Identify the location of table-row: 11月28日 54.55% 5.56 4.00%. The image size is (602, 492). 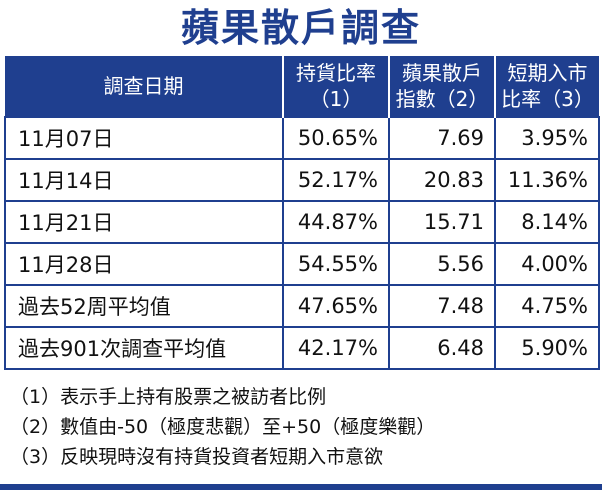
(302, 263).